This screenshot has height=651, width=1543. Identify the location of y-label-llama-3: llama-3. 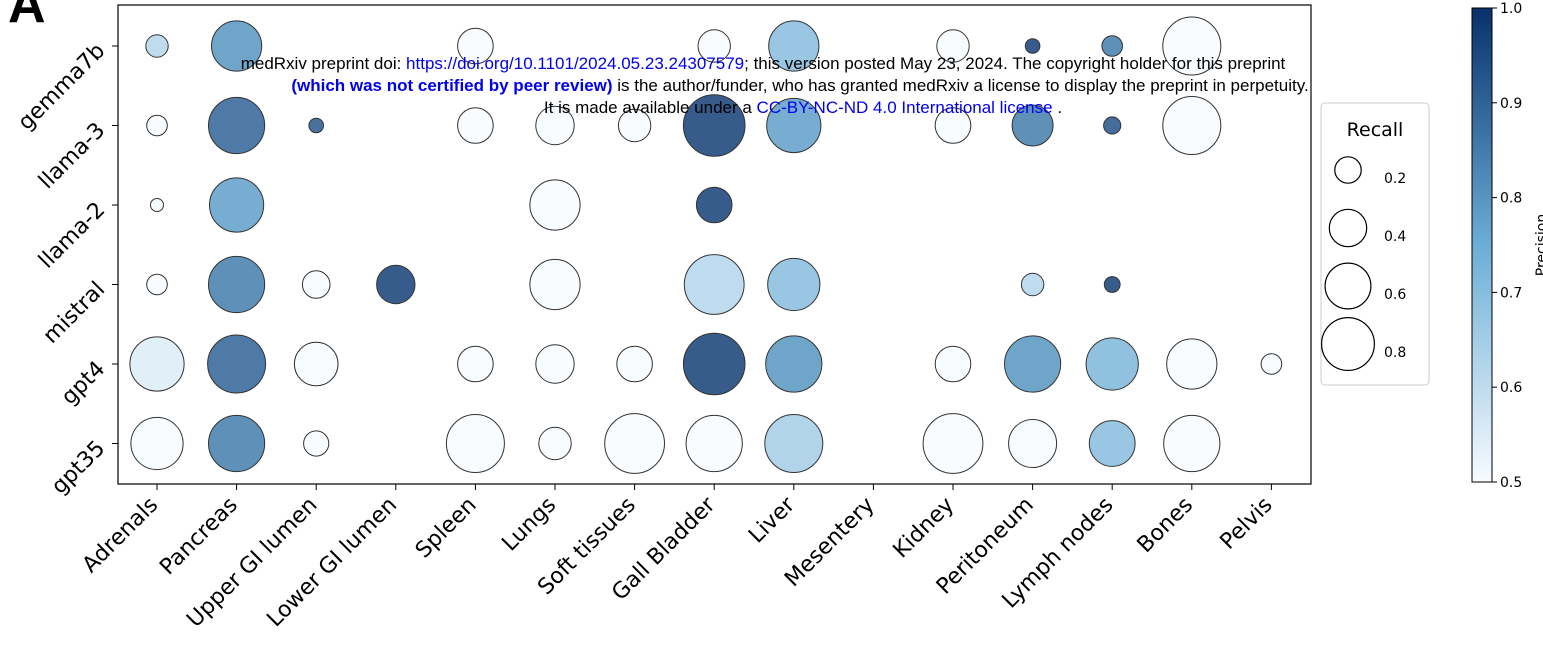
(72, 156).